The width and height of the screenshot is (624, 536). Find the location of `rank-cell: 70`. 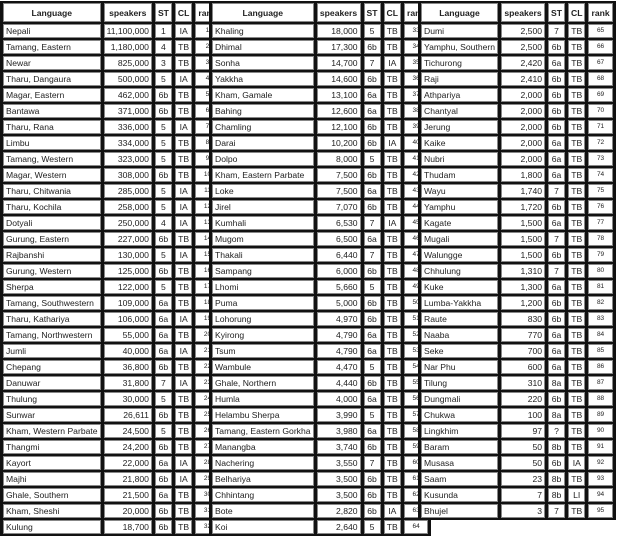

rank-cell: 70 is located at coordinates (600, 111).